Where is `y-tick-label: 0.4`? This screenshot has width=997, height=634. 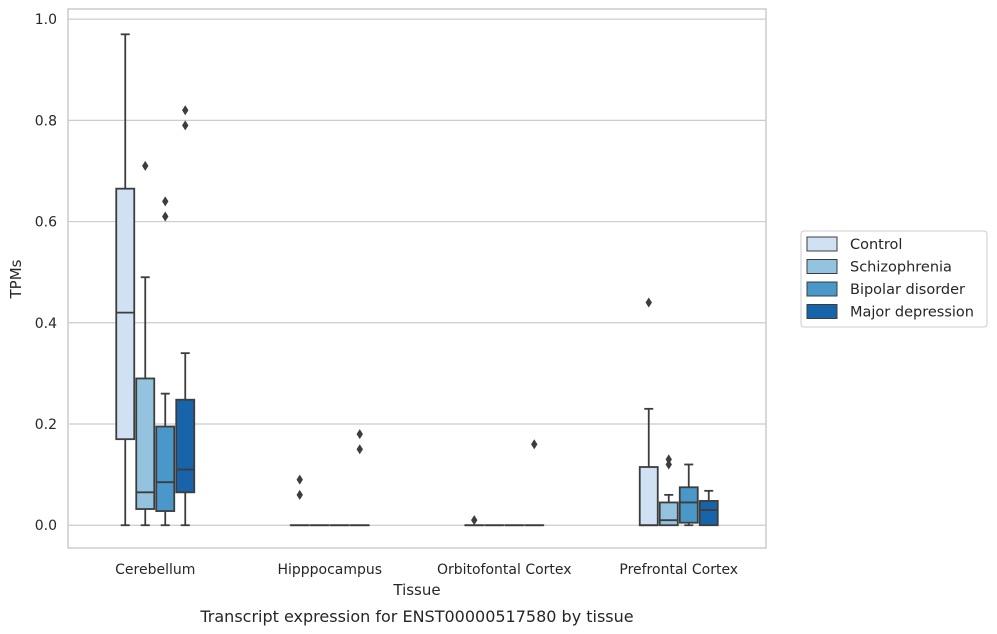
y-tick-label: 0.4 is located at coordinates (46, 324).